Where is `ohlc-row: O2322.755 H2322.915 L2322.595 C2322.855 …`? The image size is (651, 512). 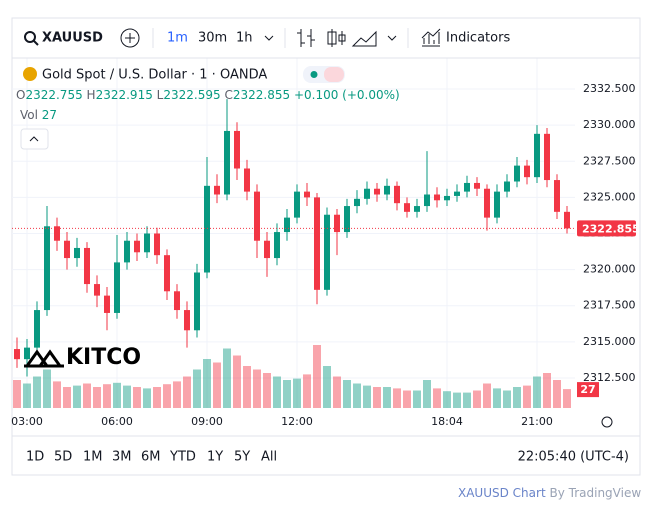 ohlc-row: O2322.755 H2322.915 L2322.595 C2322.855 … is located at coordinates (208, 95).